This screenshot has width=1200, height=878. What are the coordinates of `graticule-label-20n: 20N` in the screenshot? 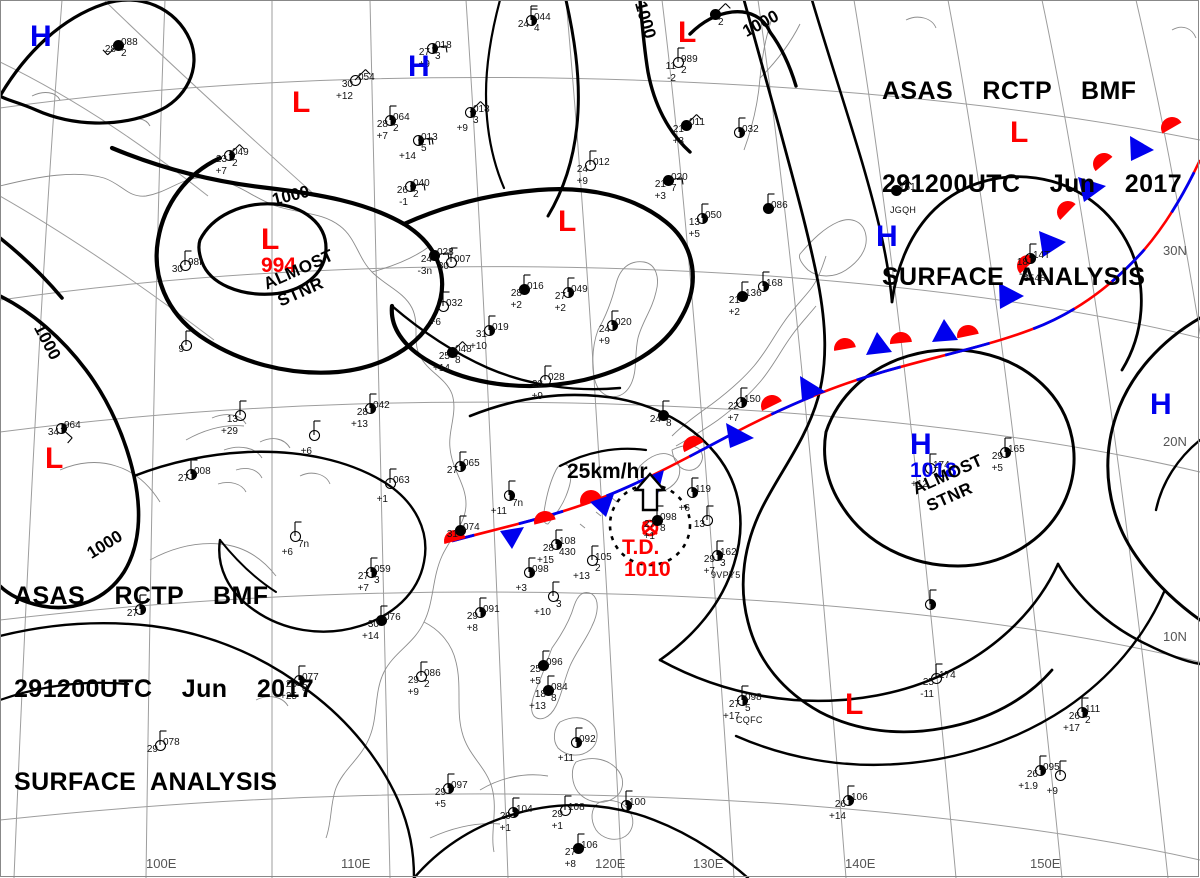 It's located at (1175, 441).